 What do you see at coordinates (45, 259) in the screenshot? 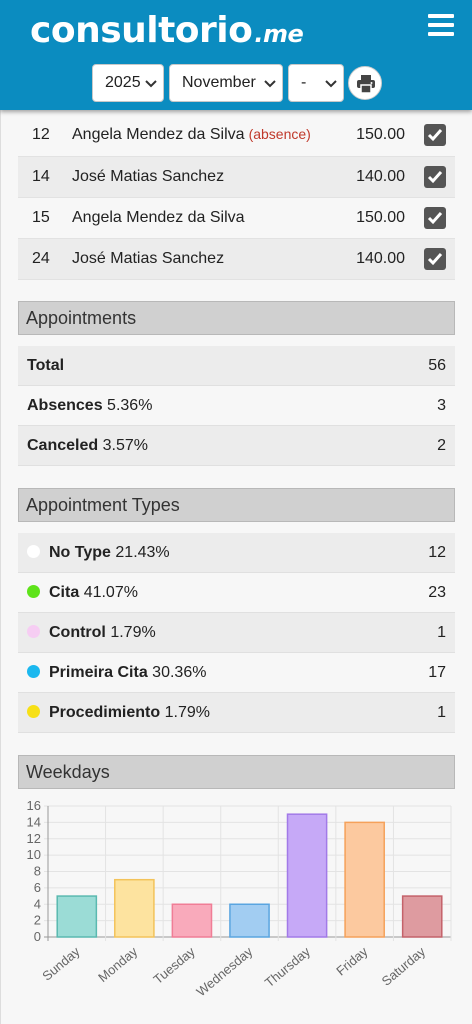
I see `payment-day: 24` at bounding box center [45, 259].